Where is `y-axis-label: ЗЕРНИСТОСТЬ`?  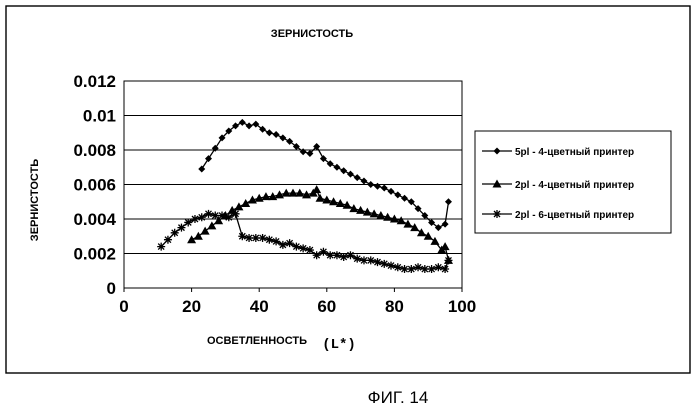 y-axis-label: ЗЕРНИСТОСТЬ is located at coordinates (35, 200).